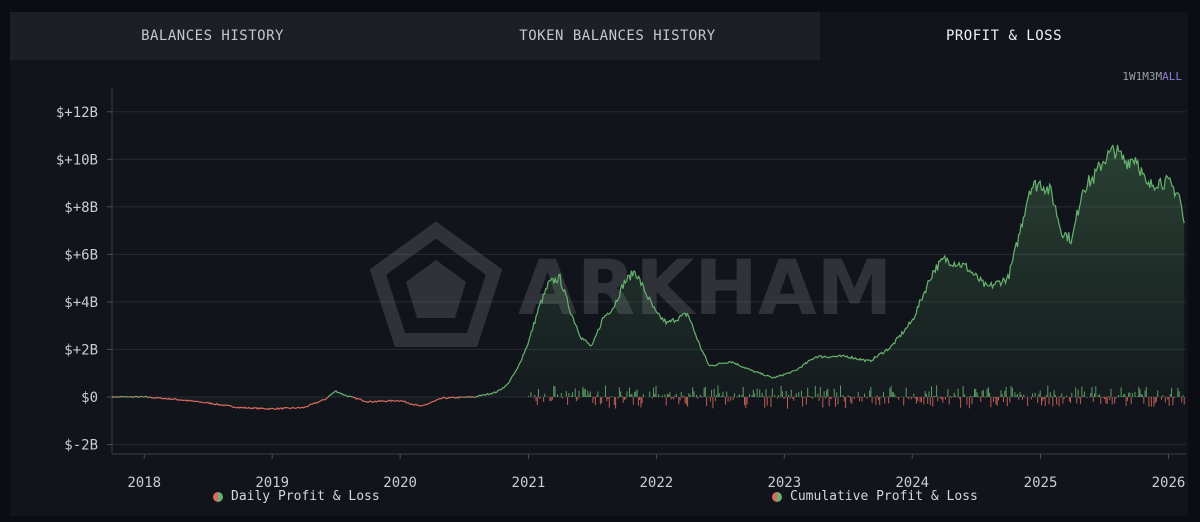  What do you see at coordinates (1004, 36) in the screenshot?
I see `tab-profit-and-loss: PROFIT & LOSS` at bounding box center [1004, 36].